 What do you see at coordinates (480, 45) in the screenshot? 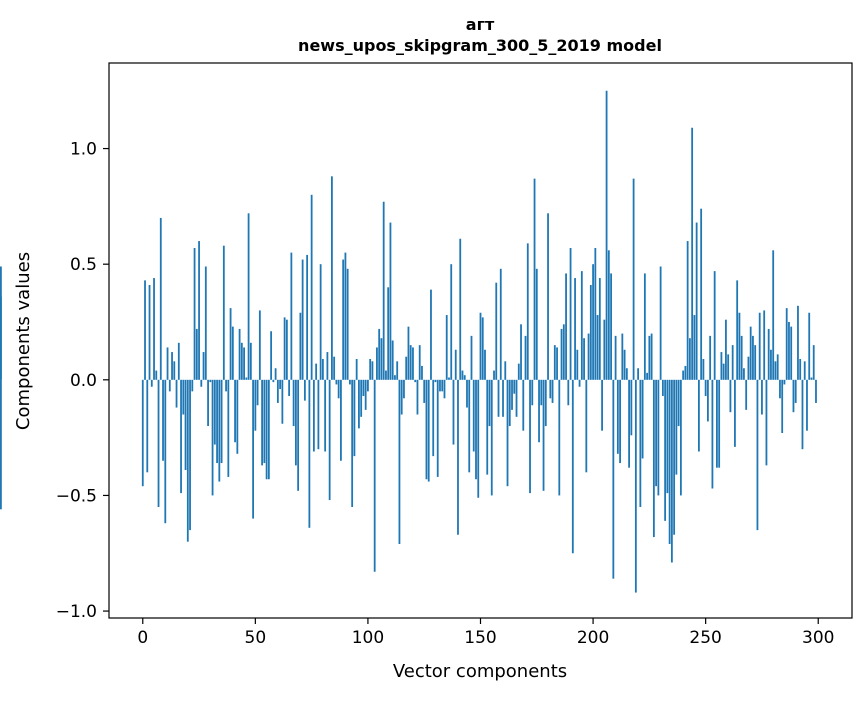
I see `chart-subtitle: news_upos_skipgram_300_5_2019 model` at bounding box center [480, 45].